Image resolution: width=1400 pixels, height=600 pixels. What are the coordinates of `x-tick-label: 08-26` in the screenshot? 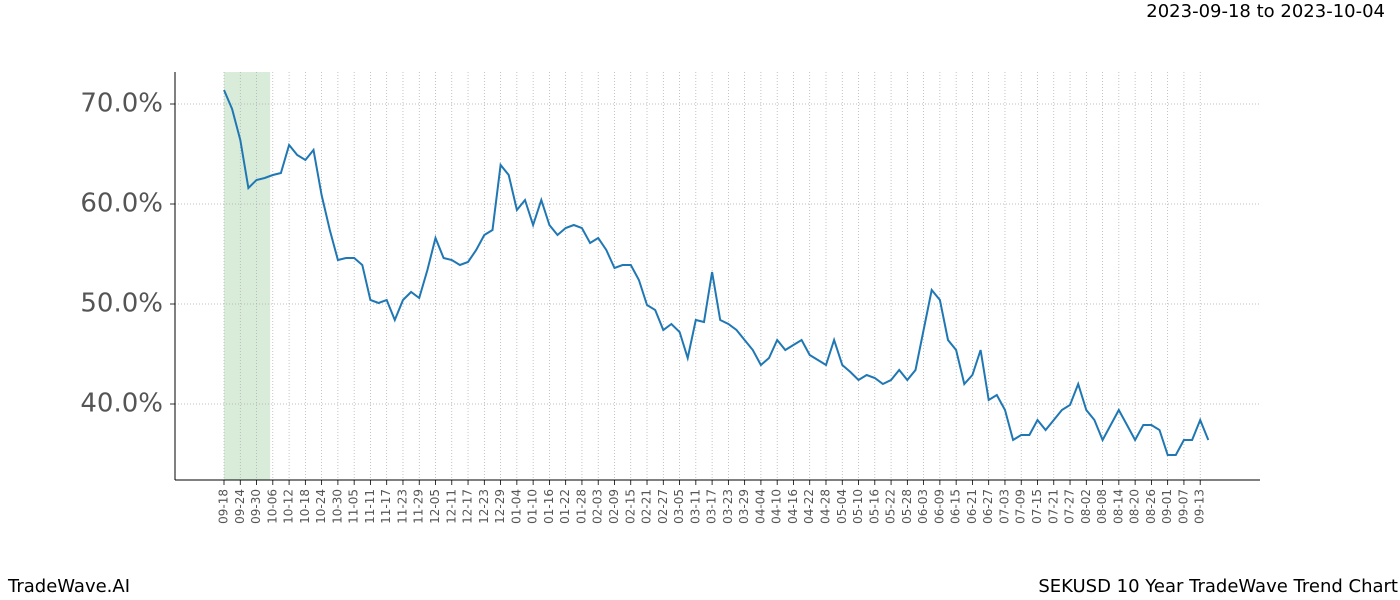 It's located at (1151, 506).